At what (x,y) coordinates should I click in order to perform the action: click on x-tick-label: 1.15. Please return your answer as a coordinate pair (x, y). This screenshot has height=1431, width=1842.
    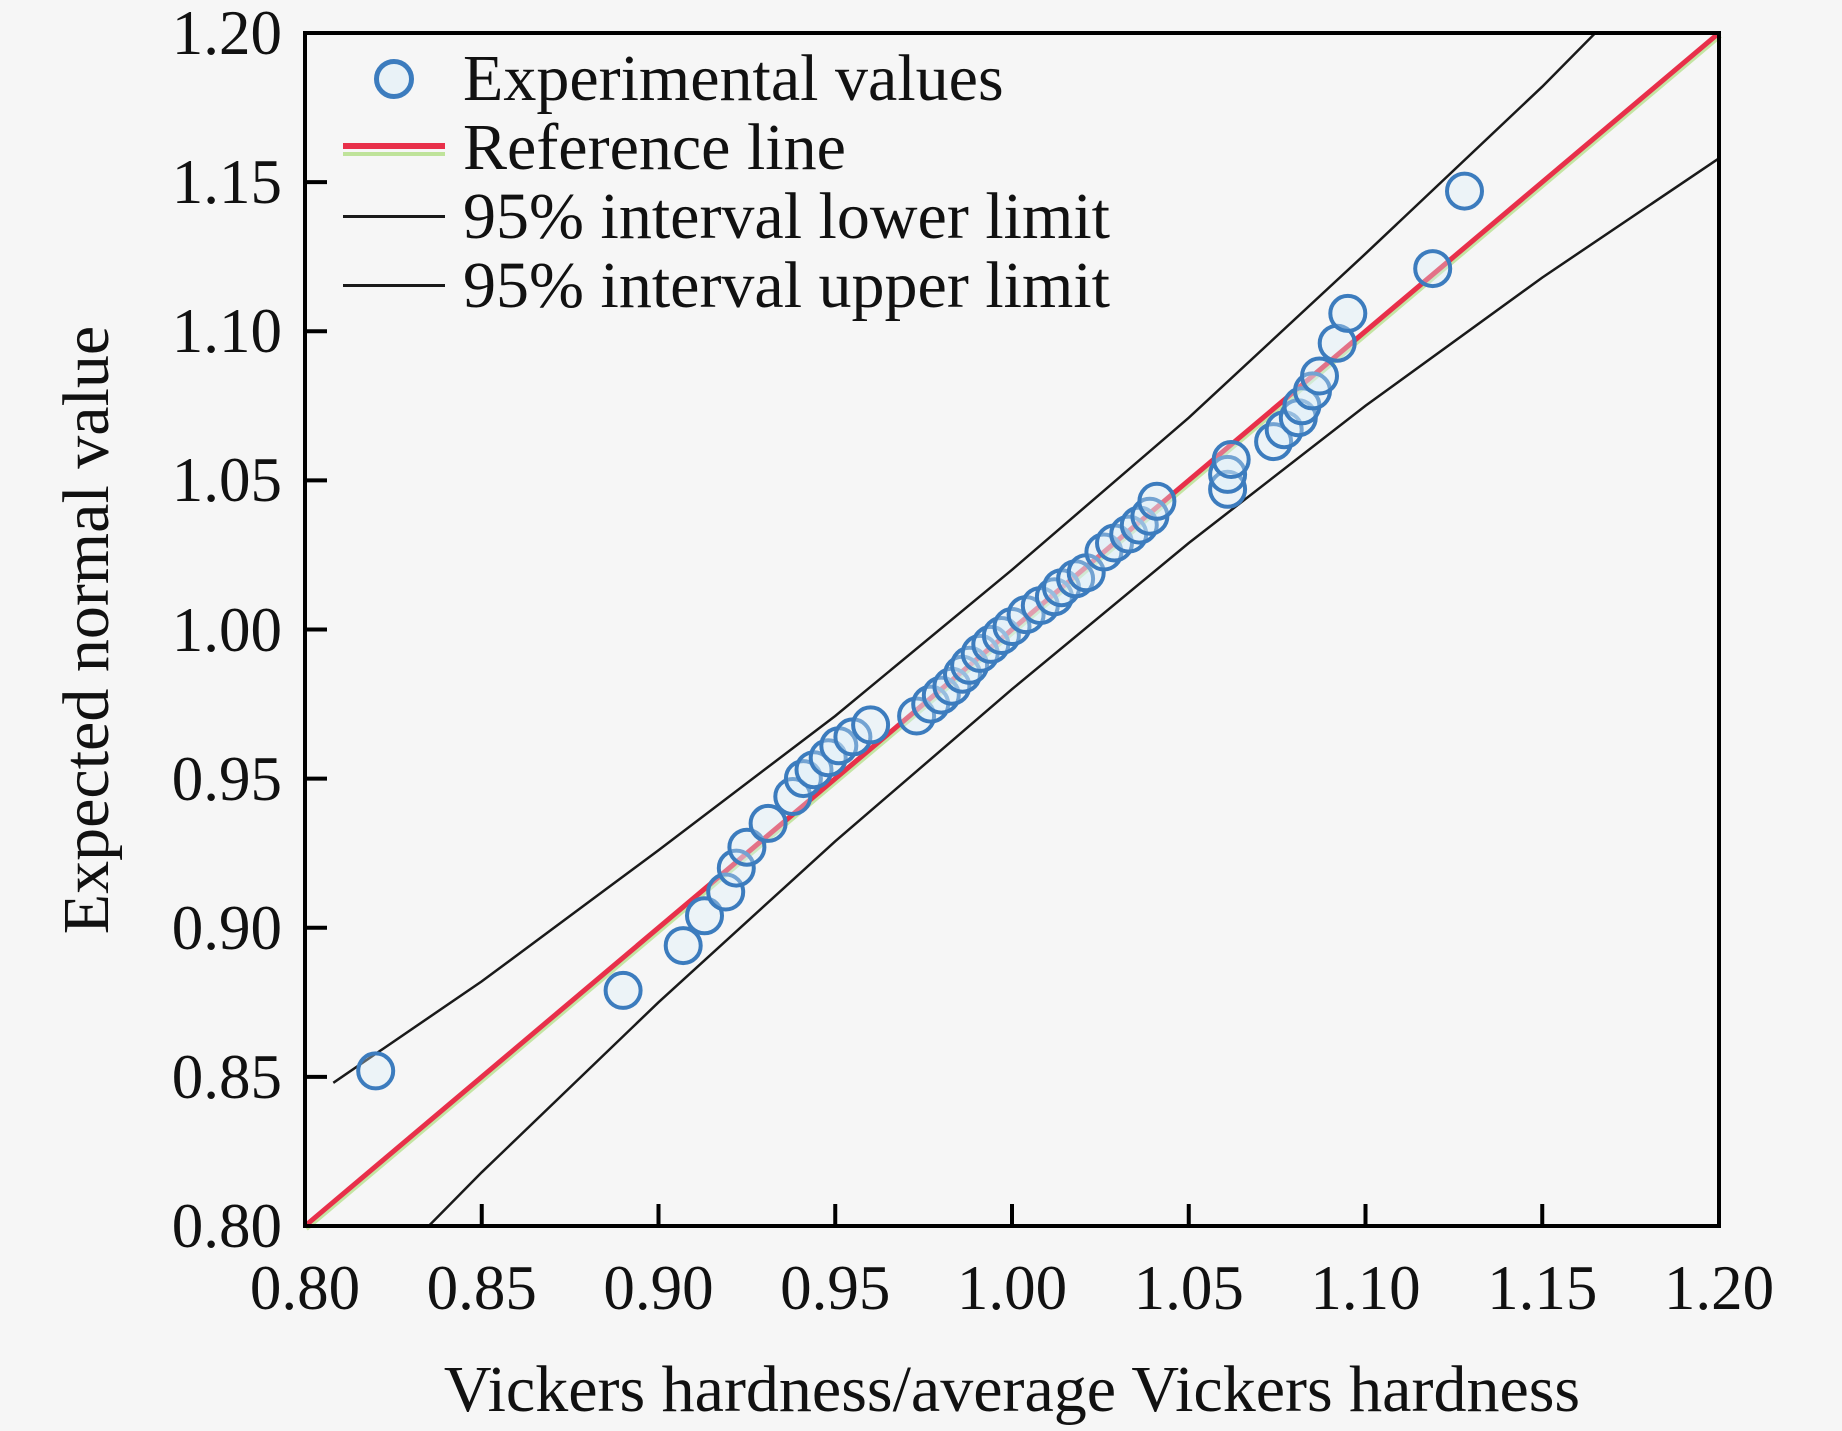
    Looking at the image, I should click on (1542, 1288).